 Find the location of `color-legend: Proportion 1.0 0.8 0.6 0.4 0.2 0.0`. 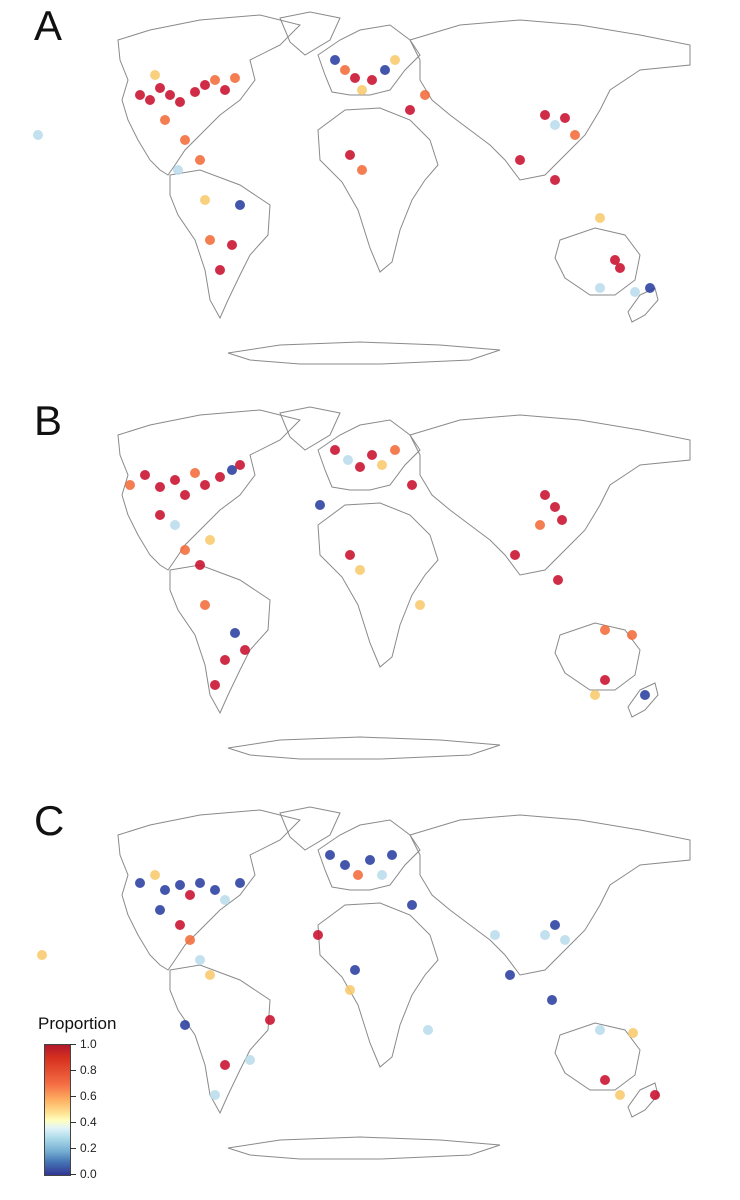

color-legend: Proportion 1.0 0.8 0.6 0.4 0.2 0.0 is located at coordinates (93, 1104).